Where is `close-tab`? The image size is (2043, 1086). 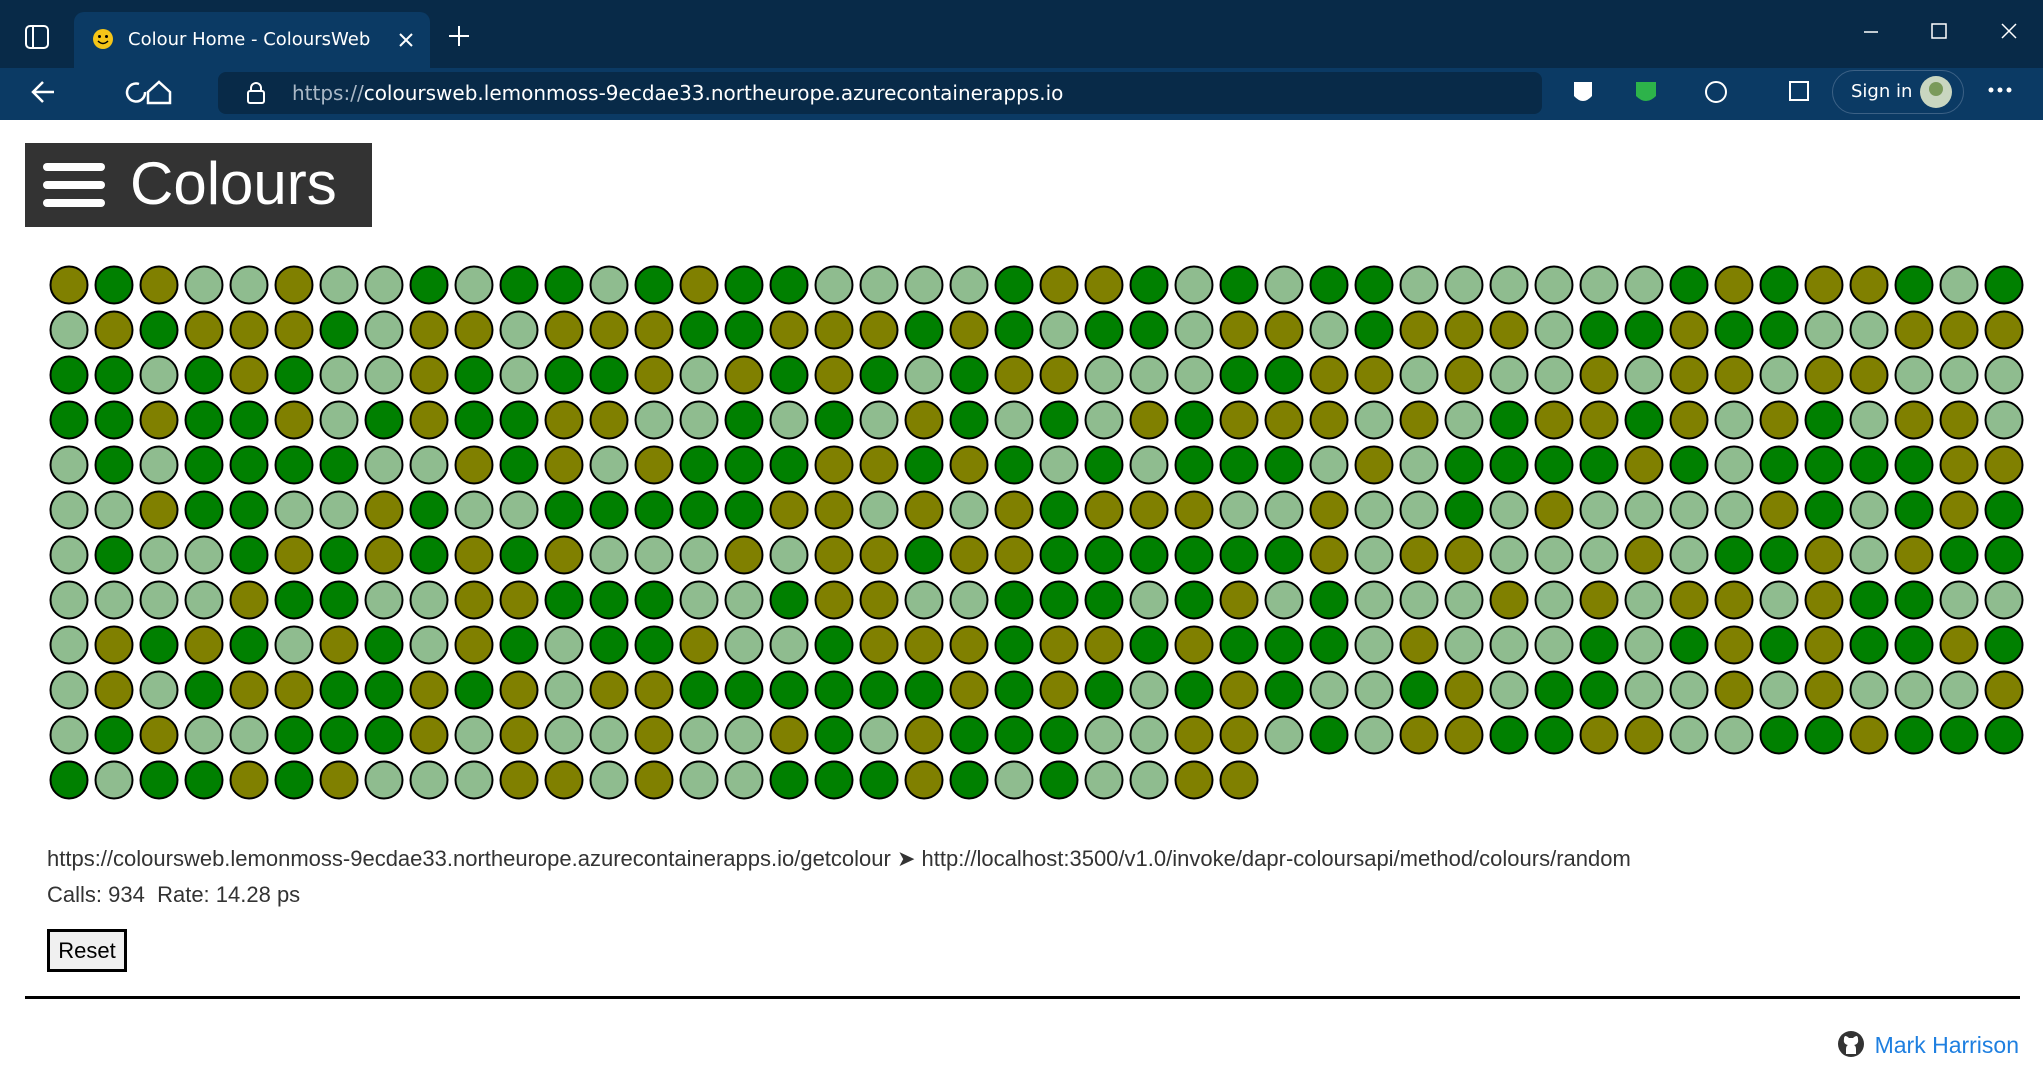 close-tab is located at coordinates (406, 40).